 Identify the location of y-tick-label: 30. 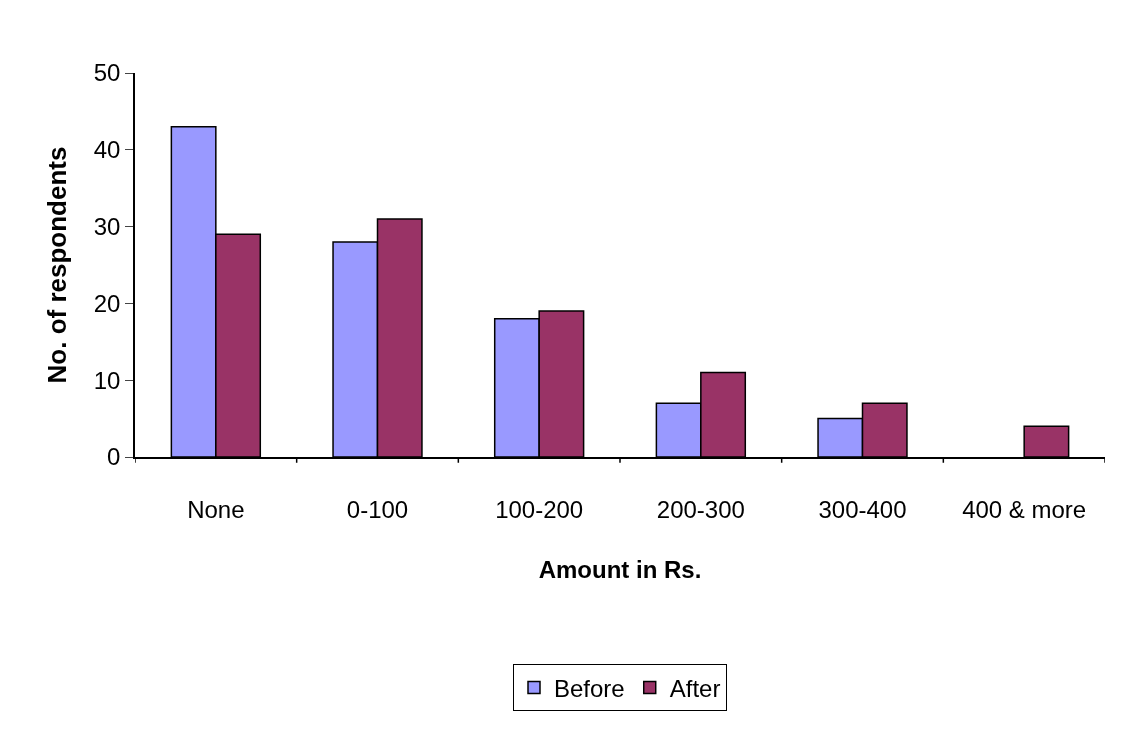
(107, 226).